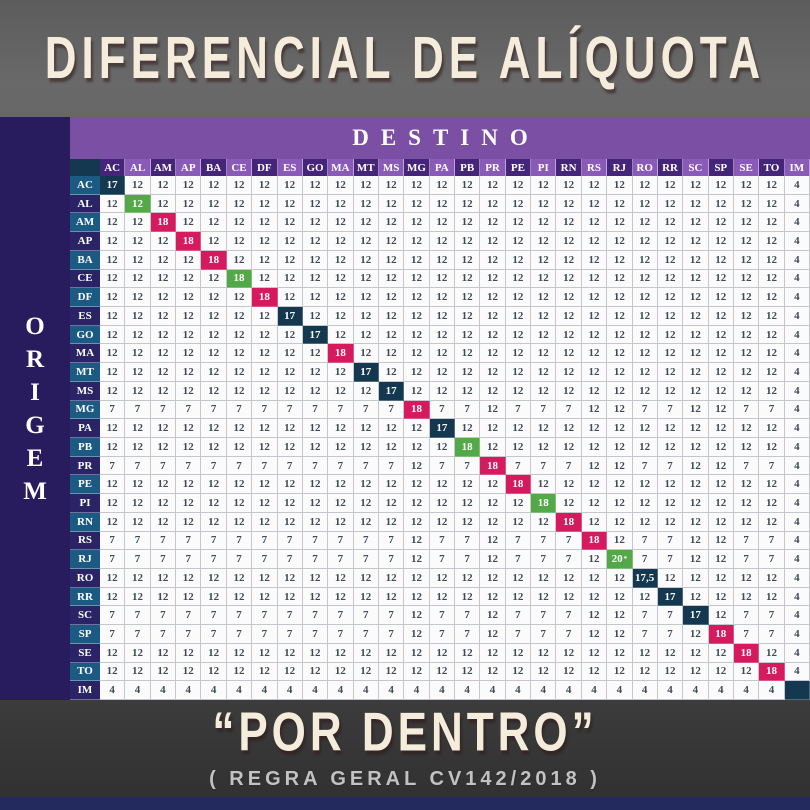  What do you see at coordinates (85, 372) in the screenshot?
I see `row-header: MT` at bounding box center [85, 372].